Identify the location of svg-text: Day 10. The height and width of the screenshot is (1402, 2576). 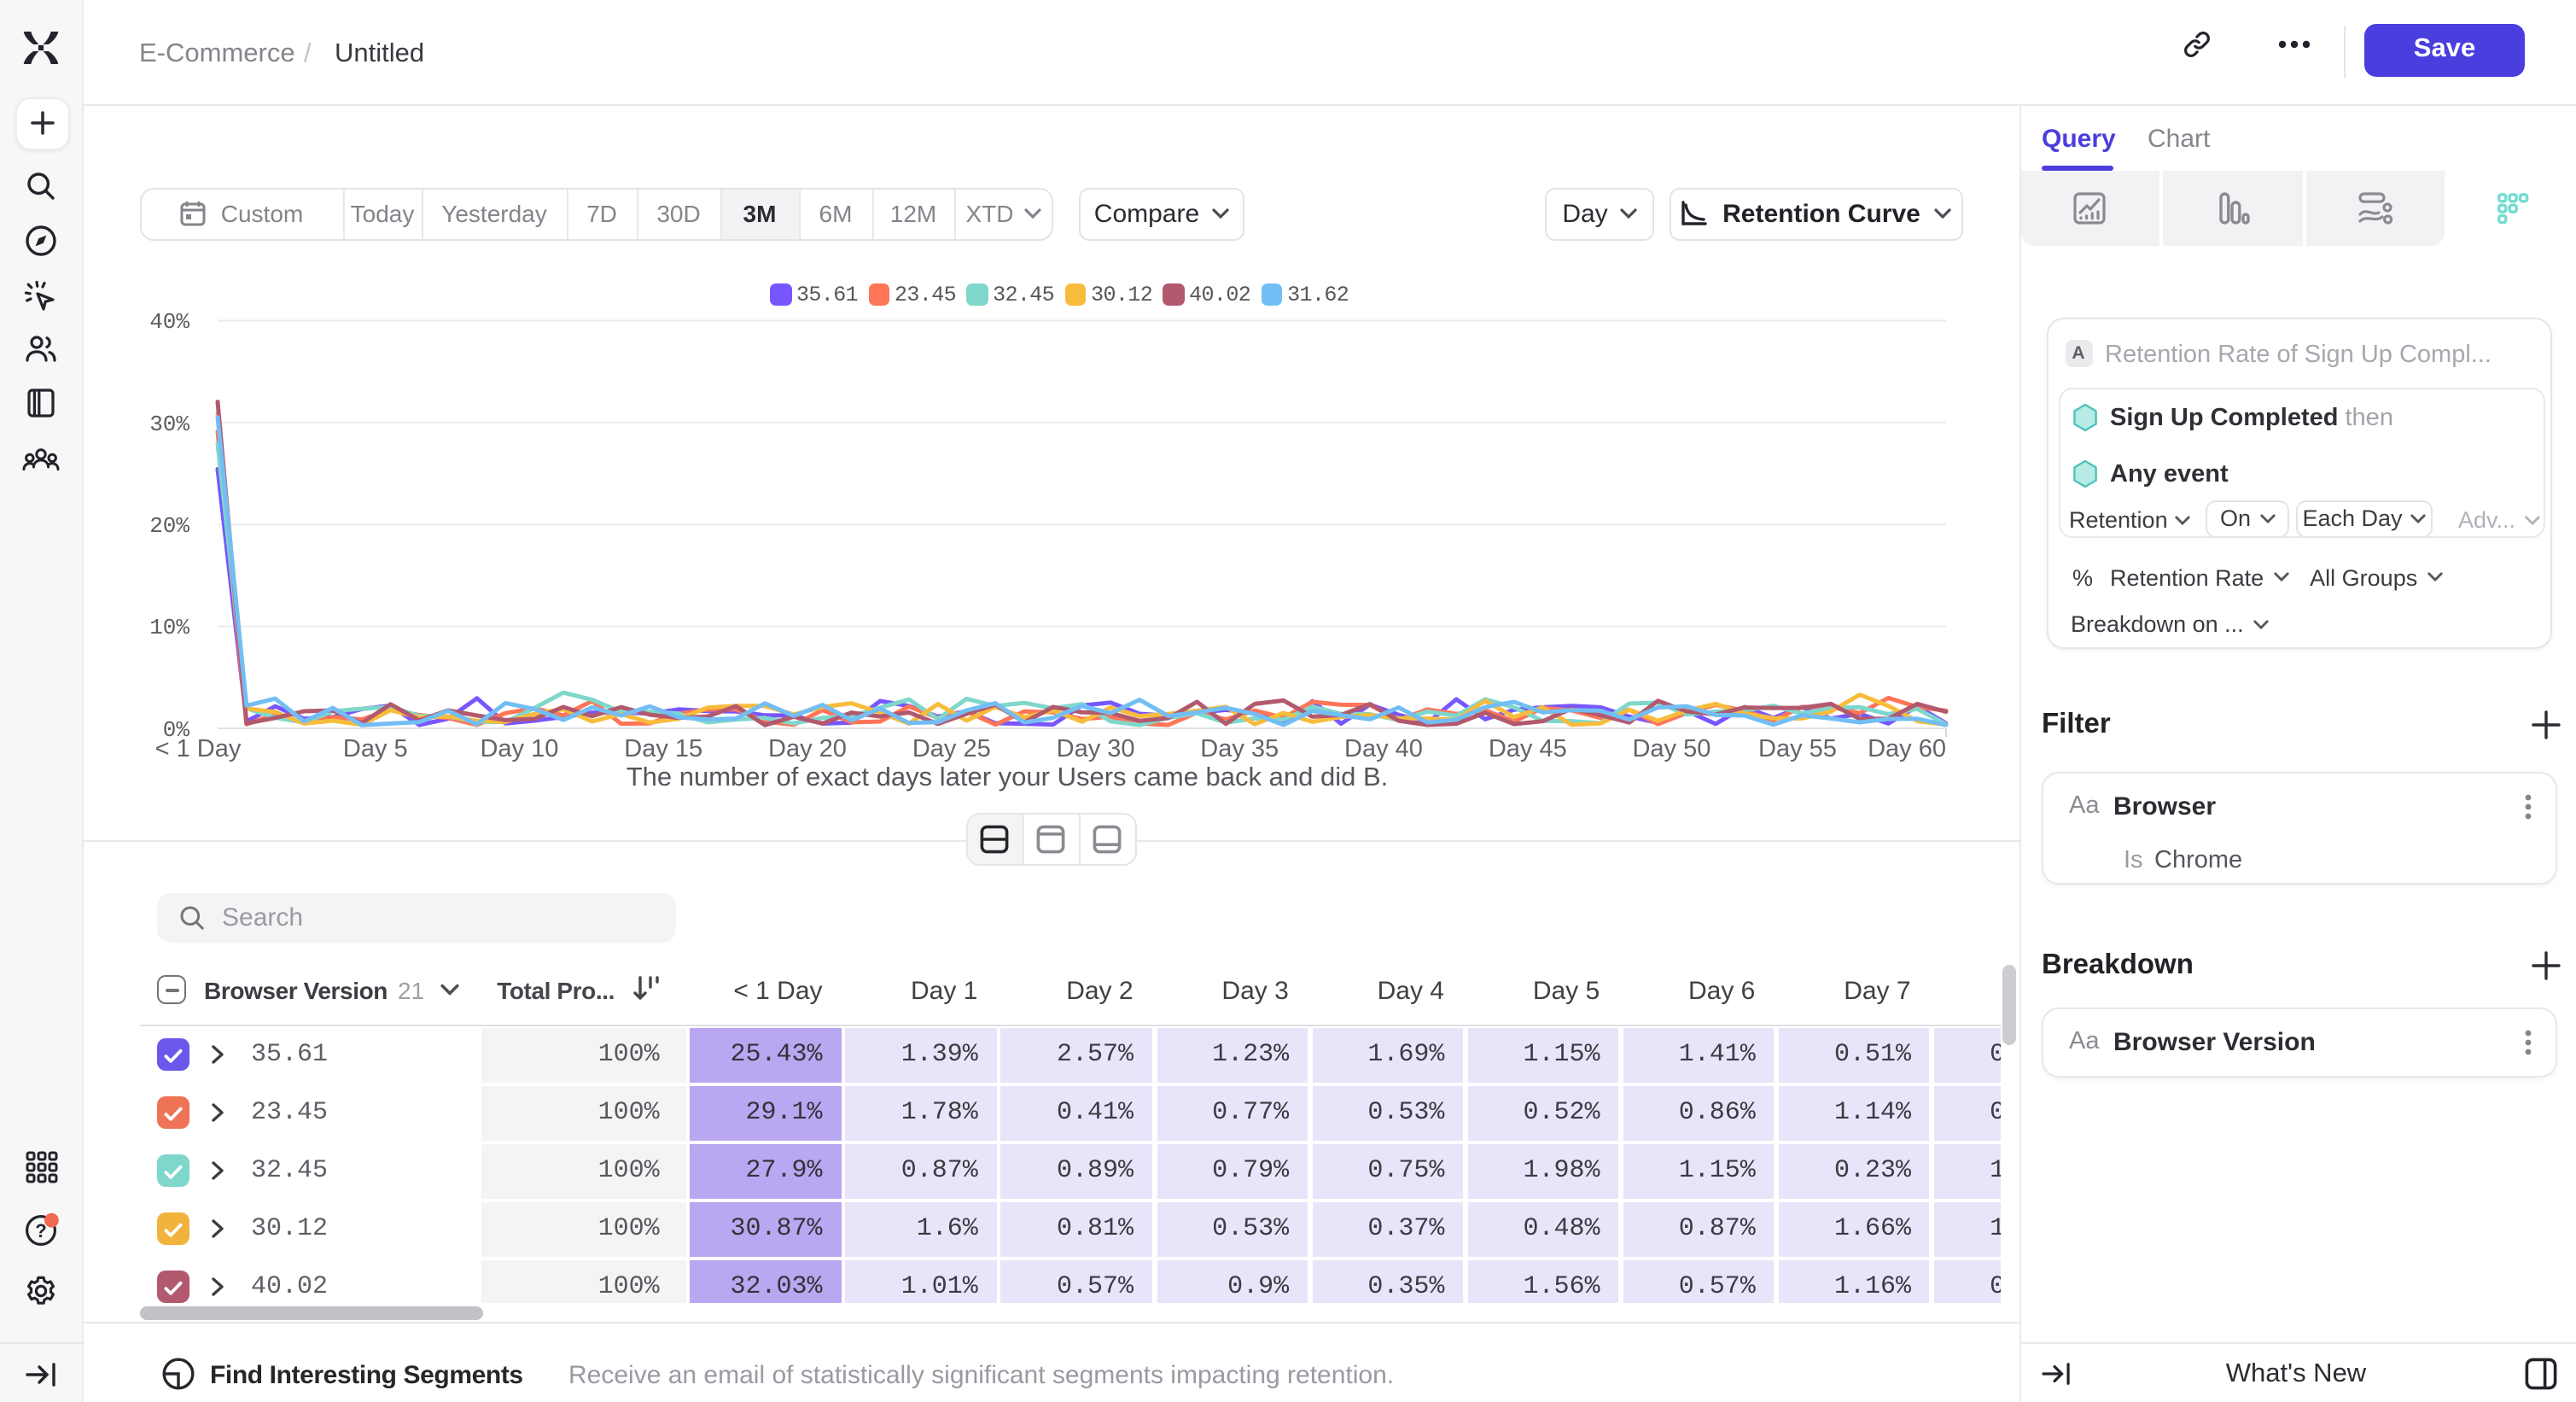
(519, 749).